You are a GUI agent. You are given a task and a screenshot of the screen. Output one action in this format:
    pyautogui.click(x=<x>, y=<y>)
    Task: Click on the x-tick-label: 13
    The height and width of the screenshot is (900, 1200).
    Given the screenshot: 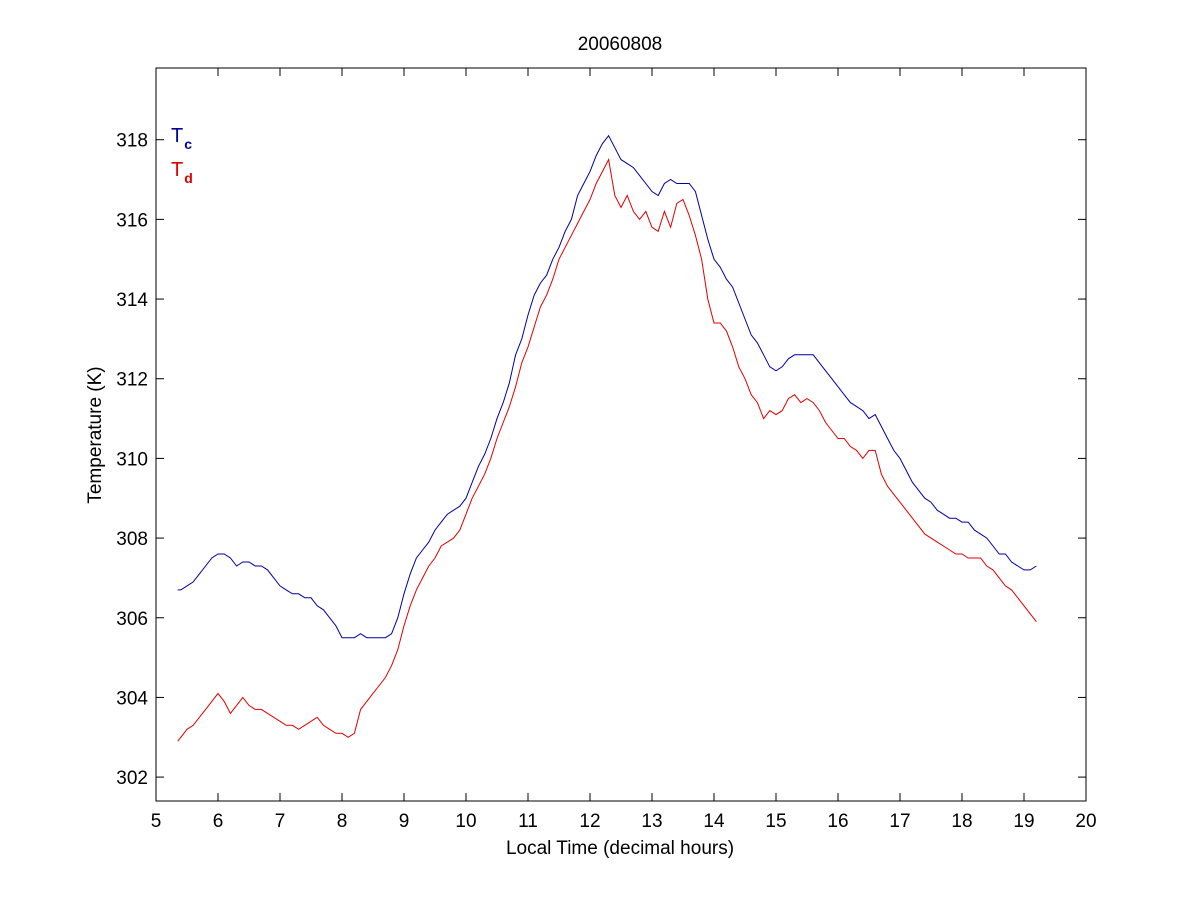 What is the action you would take?
    pyautogui.click(x=651, y=821)
    